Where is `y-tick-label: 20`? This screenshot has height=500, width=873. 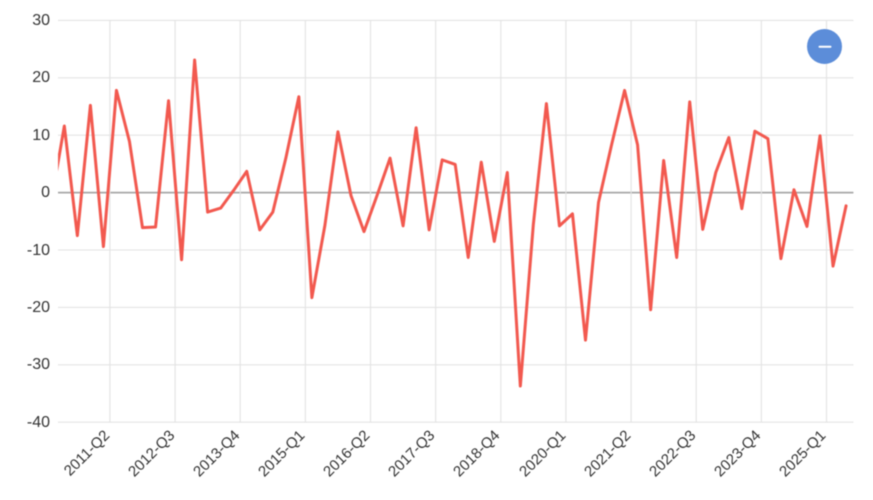
y-tick-label: 20 is located at coordinates (41, 78).